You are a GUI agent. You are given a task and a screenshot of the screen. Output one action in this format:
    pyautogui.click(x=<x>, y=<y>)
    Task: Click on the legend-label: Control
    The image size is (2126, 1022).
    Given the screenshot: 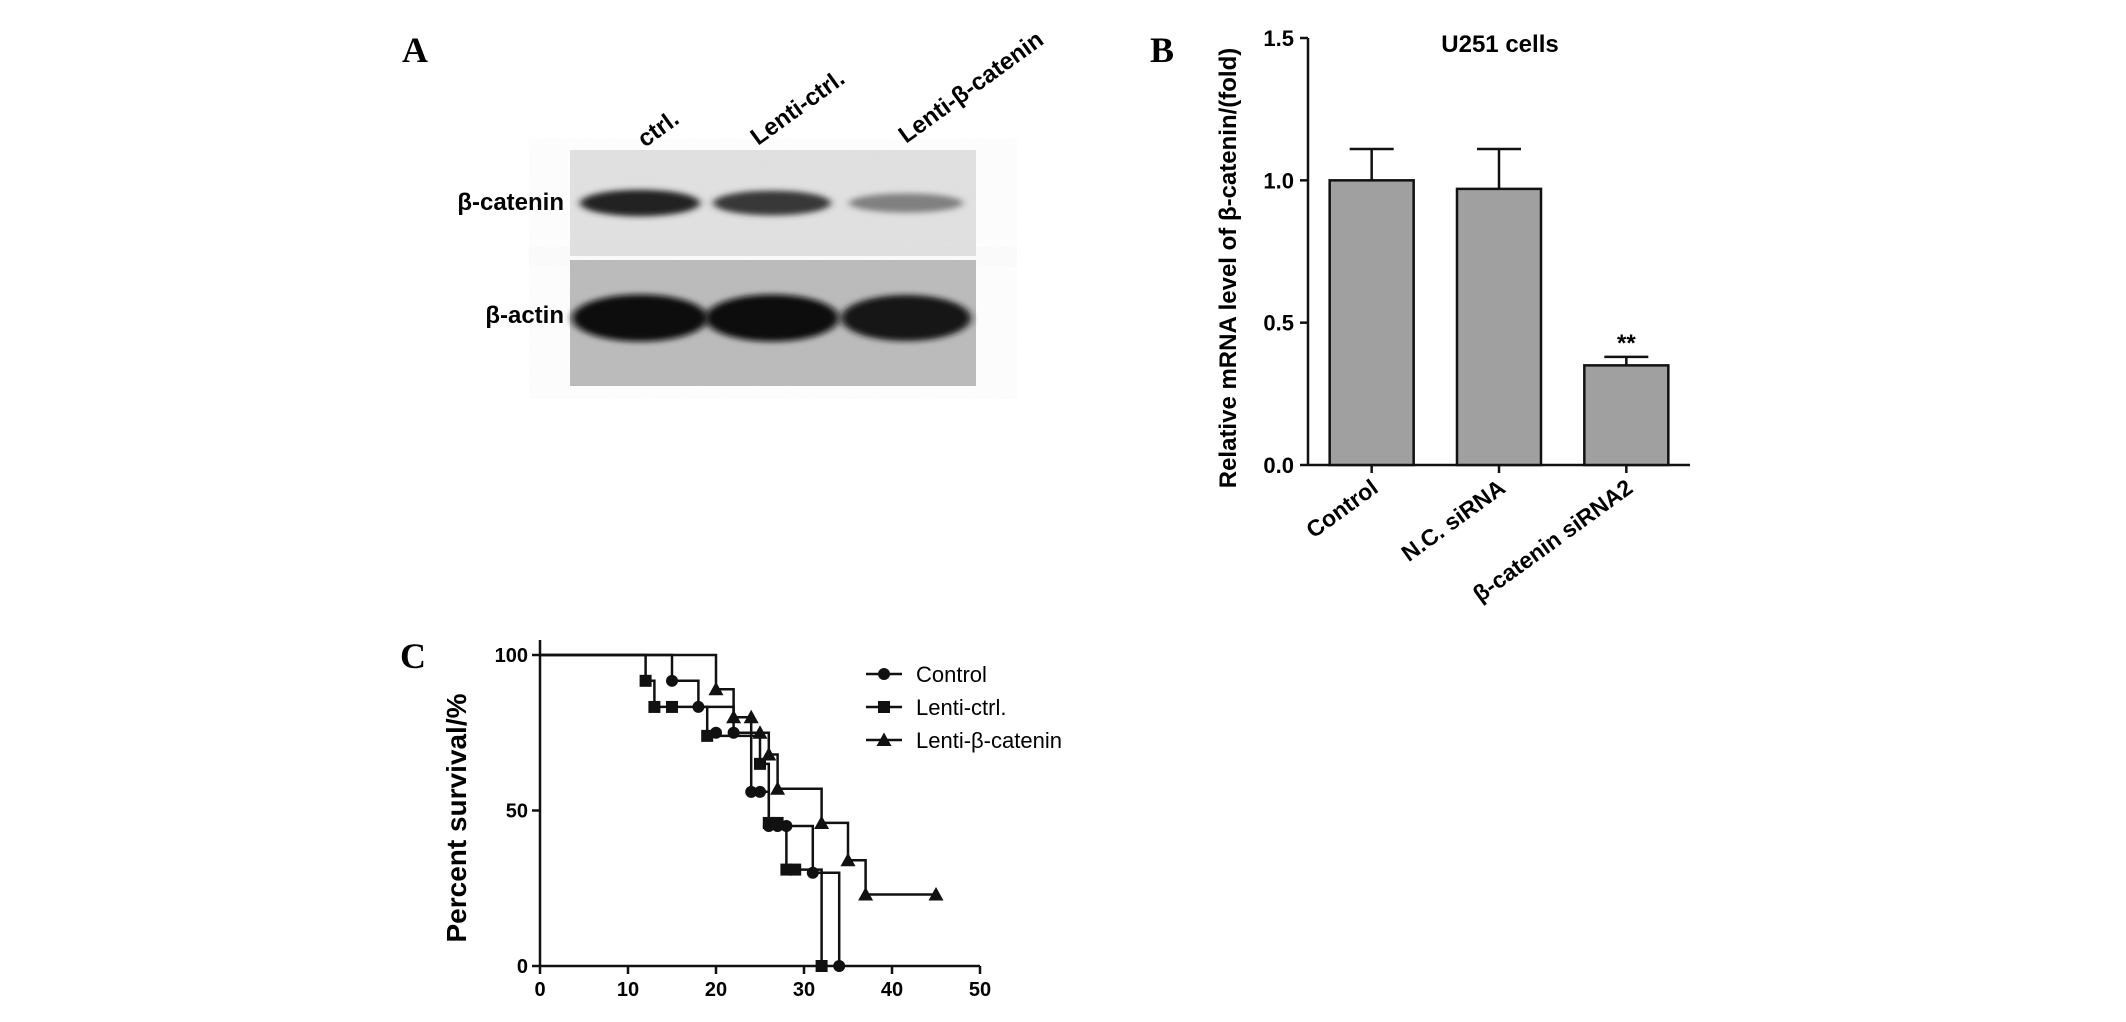 What is the action you would take?
    pyautogui.click(x=951, y=674)
    